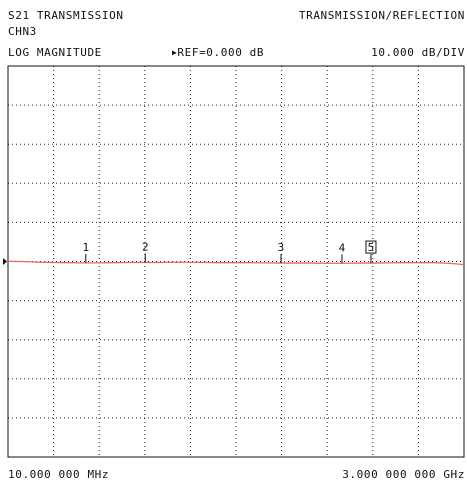  What do you see at coordinates (5, 261) in the screenshot?
I see `reference-level-icon` at bounding box center [5, 261].